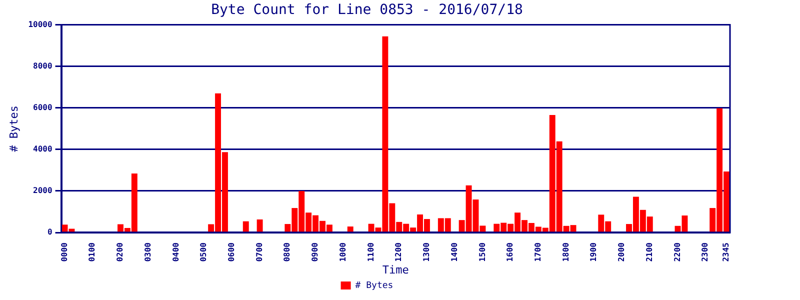 This screenshot has height=300, width=800. What do you see at coordinates (371, 252) in the screenshot?
I see `x-tick-label: 1100` at bounding box center [371, 252].